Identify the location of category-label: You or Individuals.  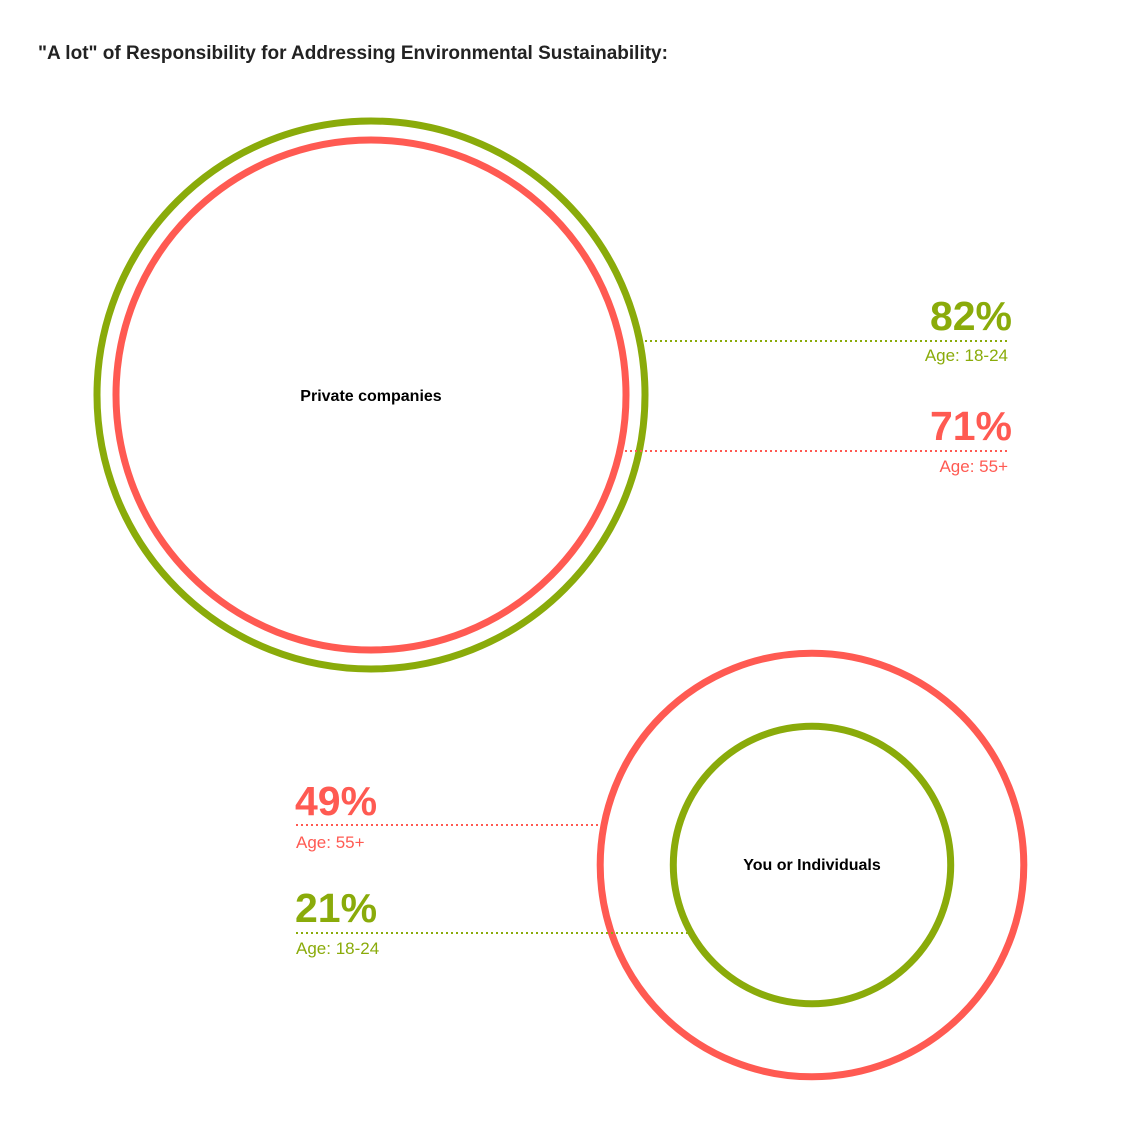
(812, 865).